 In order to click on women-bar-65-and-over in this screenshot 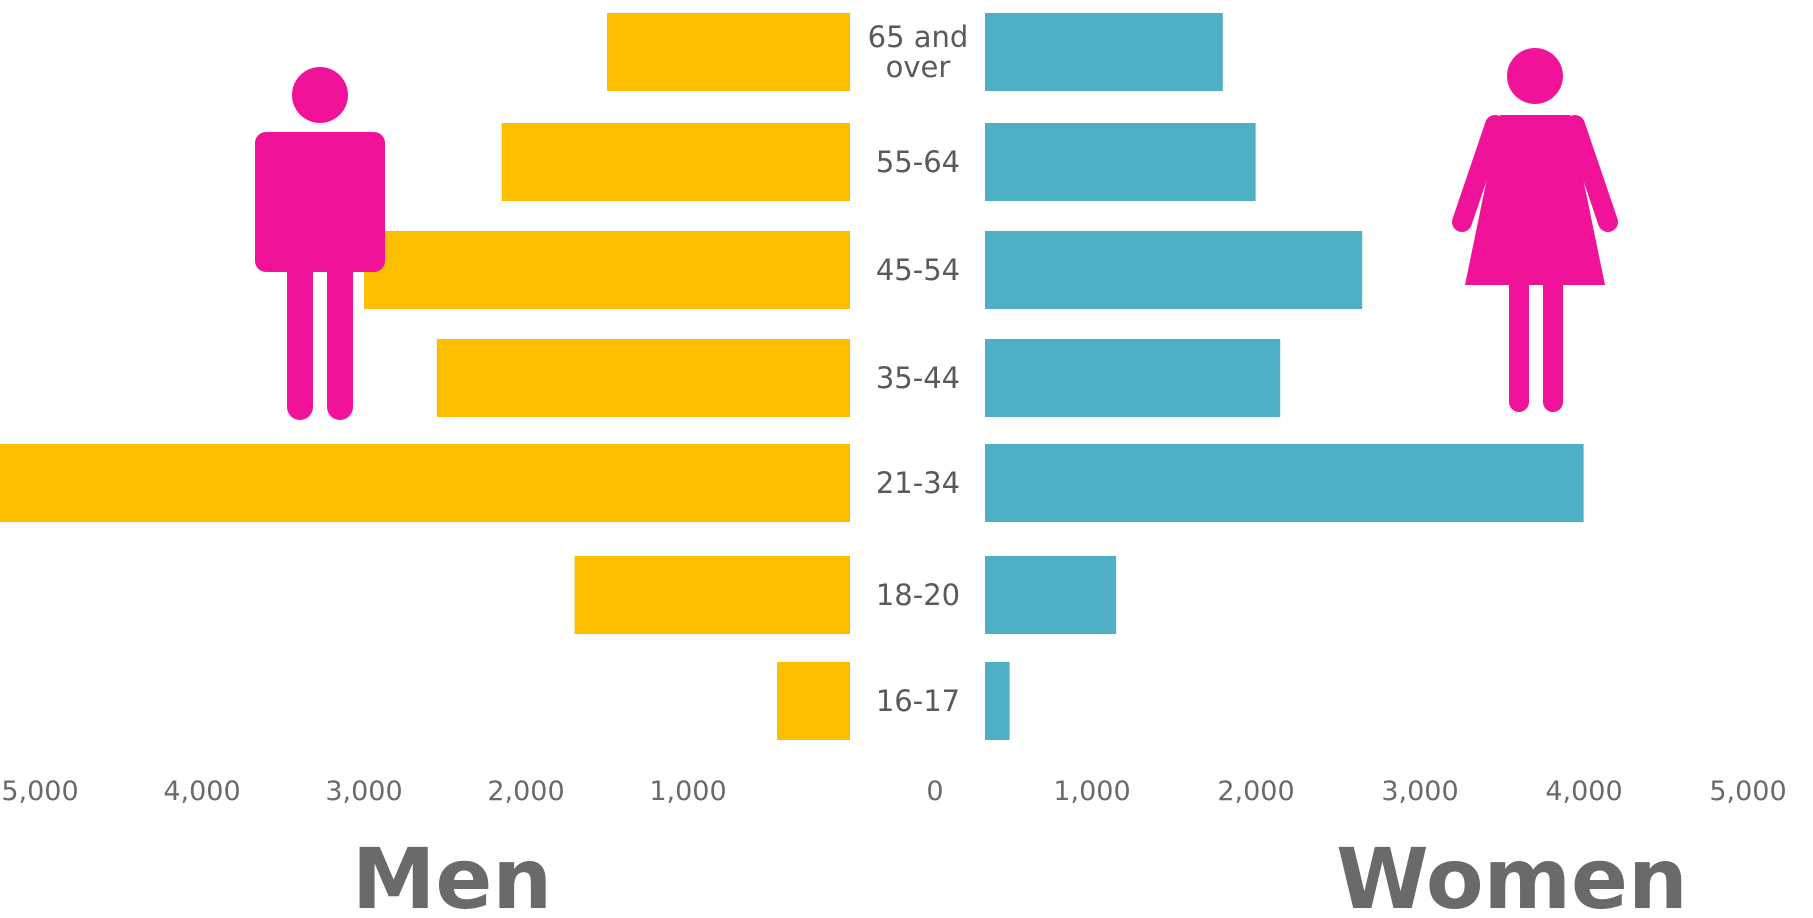, I will do `click(1104, 52)`.